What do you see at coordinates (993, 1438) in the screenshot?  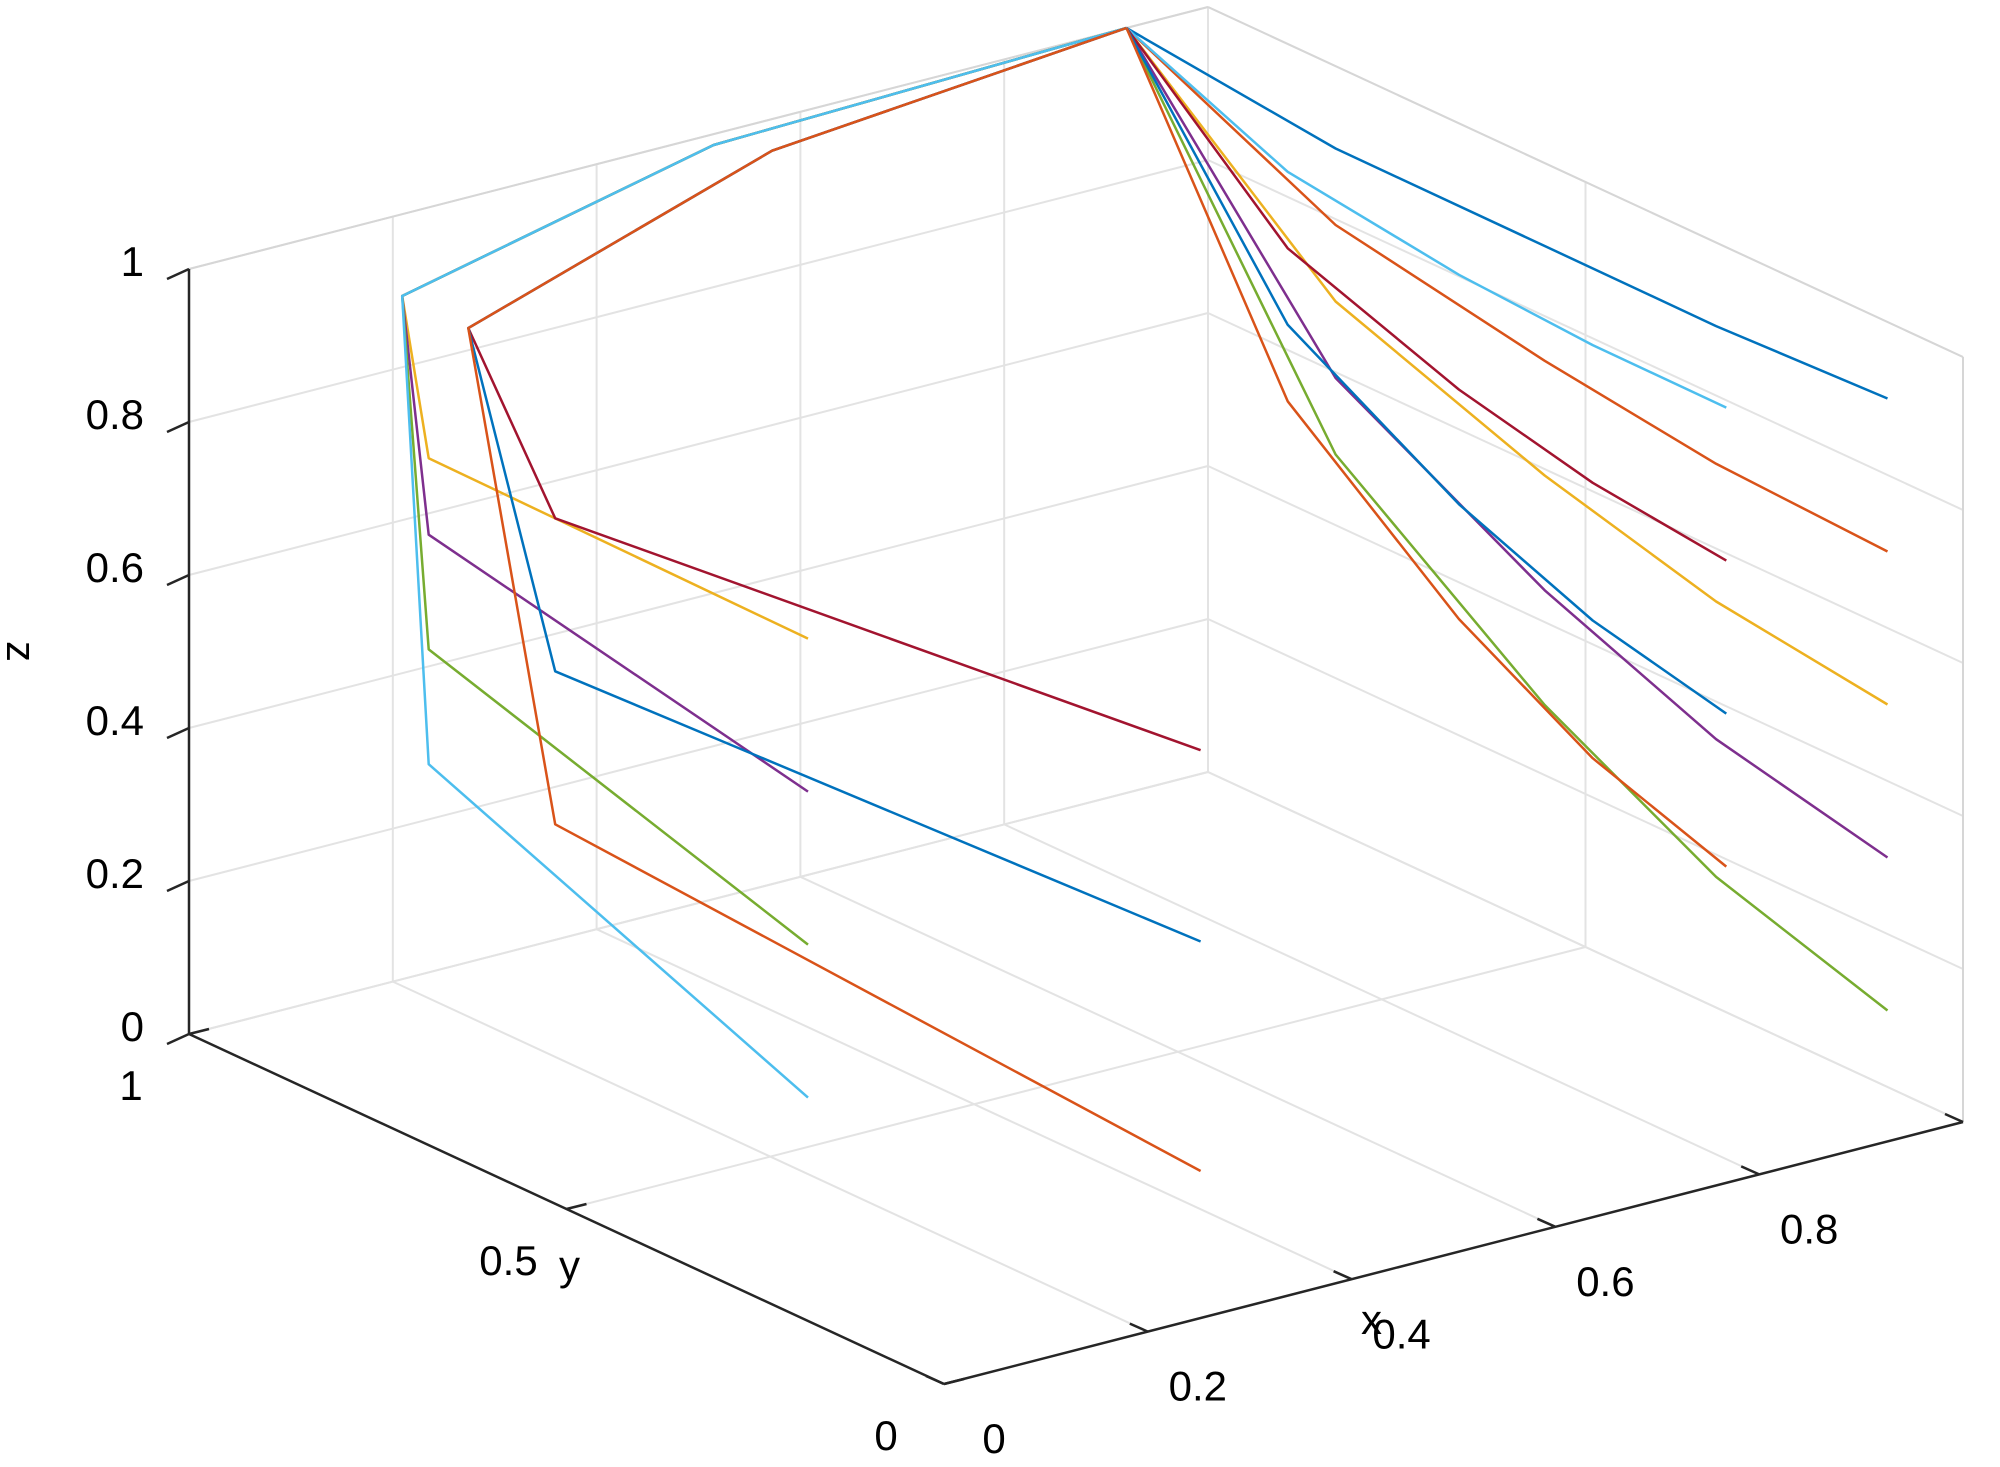 I see `x-tick-label: 0` at bounding box center [993, 1438].